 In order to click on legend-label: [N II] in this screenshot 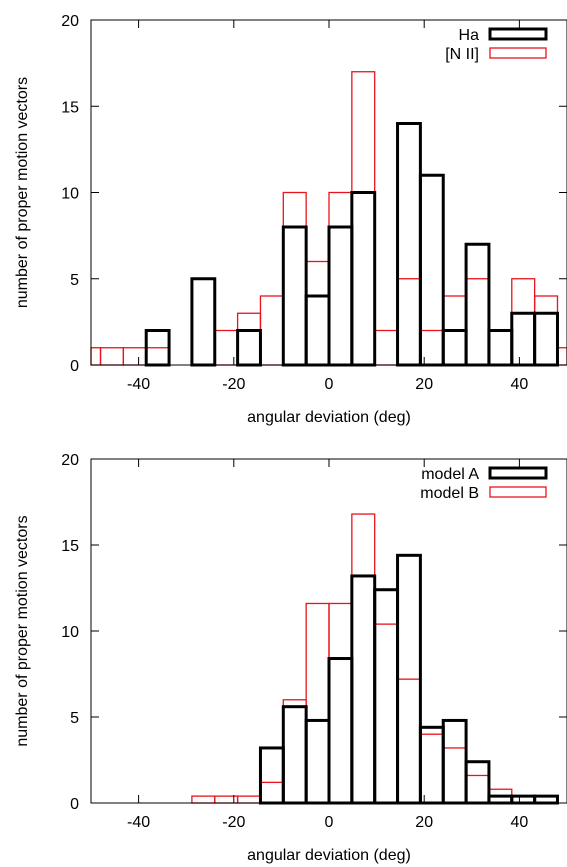, I will do `click(462, 54)`.